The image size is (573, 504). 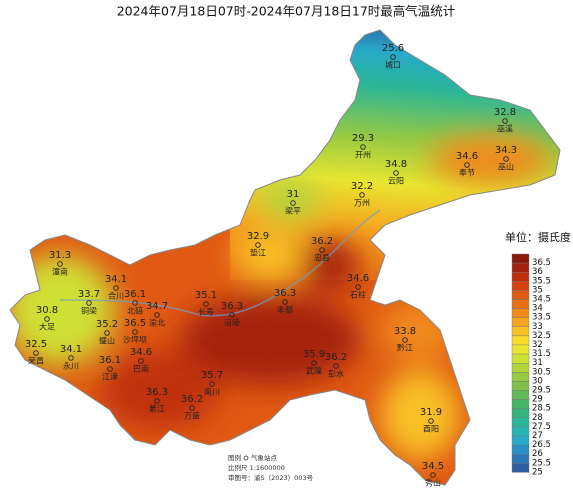 I want to click on legend-label: 27.5, so click(x=541, y=427).